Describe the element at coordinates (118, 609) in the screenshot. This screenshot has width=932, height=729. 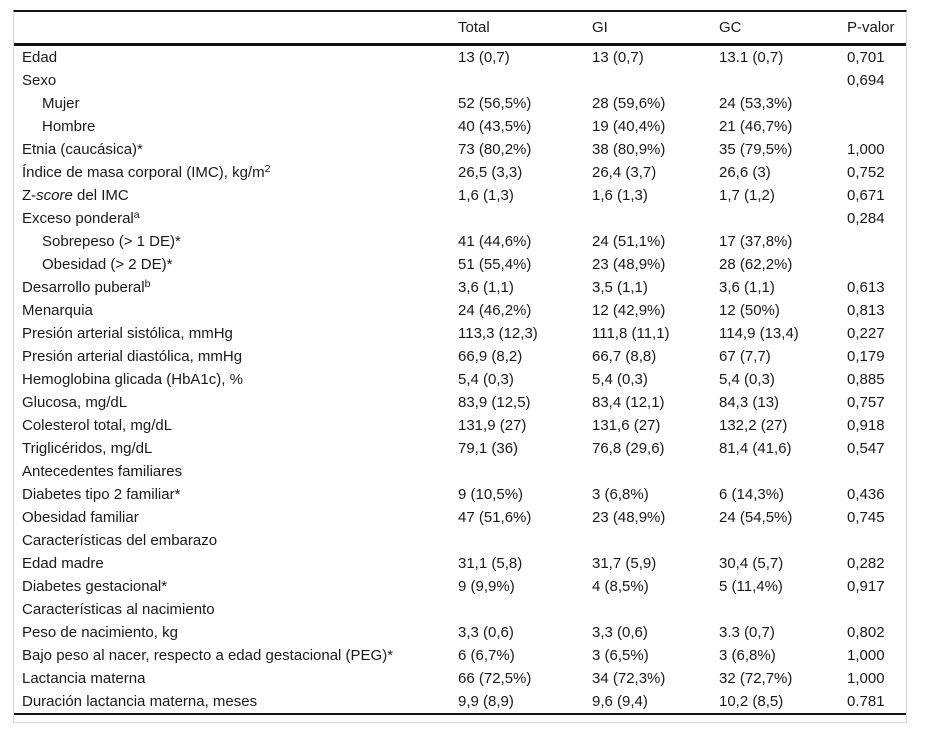
I see `row-label: Características al nacimiento` at that location.